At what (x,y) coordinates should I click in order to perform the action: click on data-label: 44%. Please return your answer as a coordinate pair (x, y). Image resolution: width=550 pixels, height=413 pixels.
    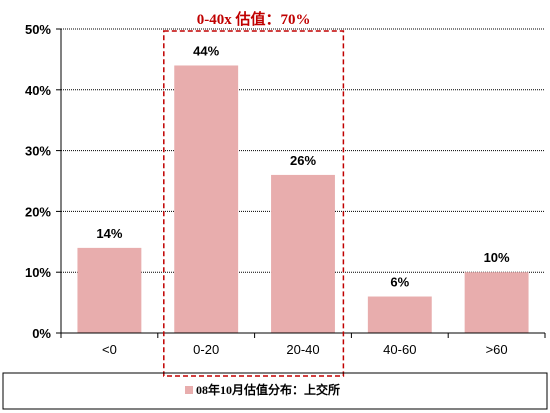
    Looking at the image, I should click on (206, 50).